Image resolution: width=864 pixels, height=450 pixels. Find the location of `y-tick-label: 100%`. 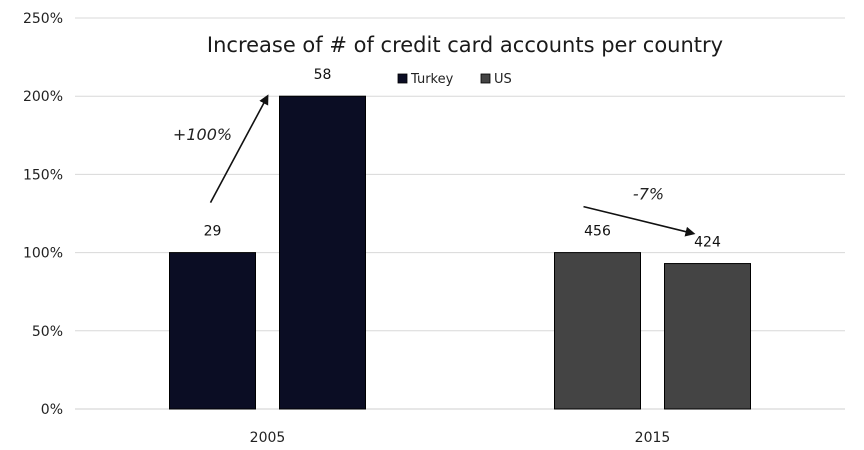

y-tick-label: 100% is located at coordinates (43, 254).